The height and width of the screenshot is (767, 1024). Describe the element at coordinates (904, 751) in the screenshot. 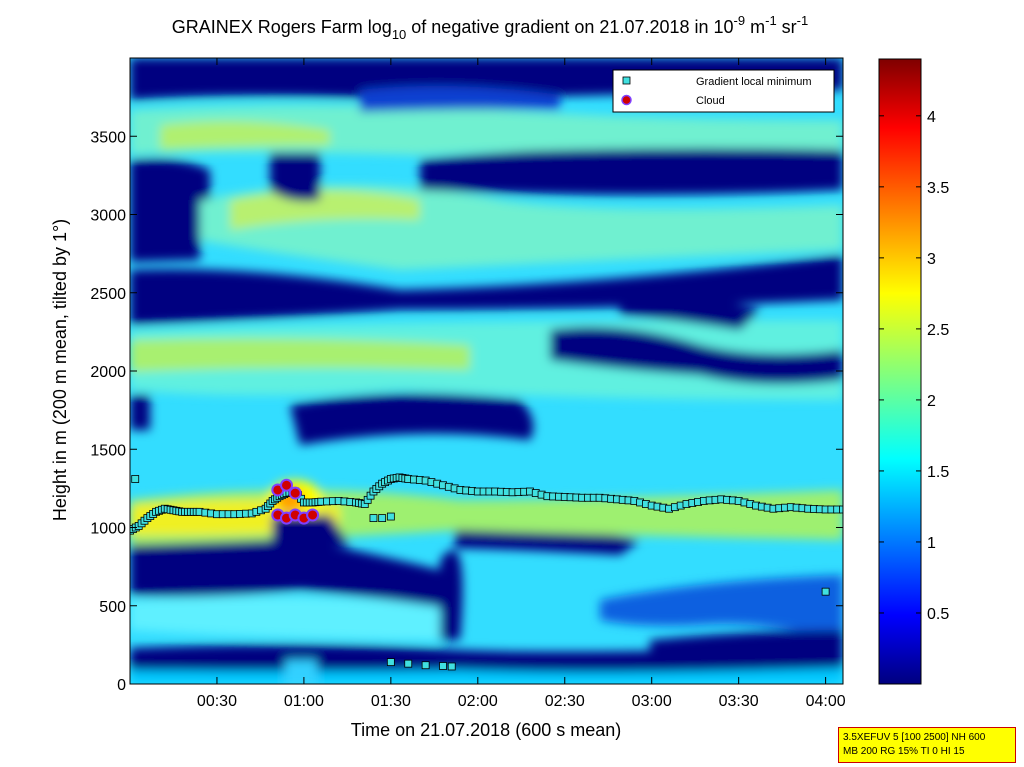

I see `info-line-2: MB 200 RG 15% TI 0 HI 15` at that location.